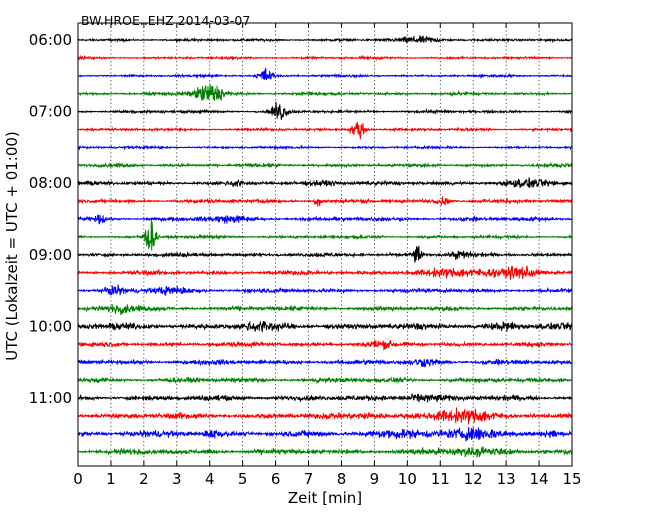 The image size is (650, 520). What do you see at coordinates (571, 479) in the screenshot?
I see `x-tick-label-15: 15` at bounding box center [571, 479].